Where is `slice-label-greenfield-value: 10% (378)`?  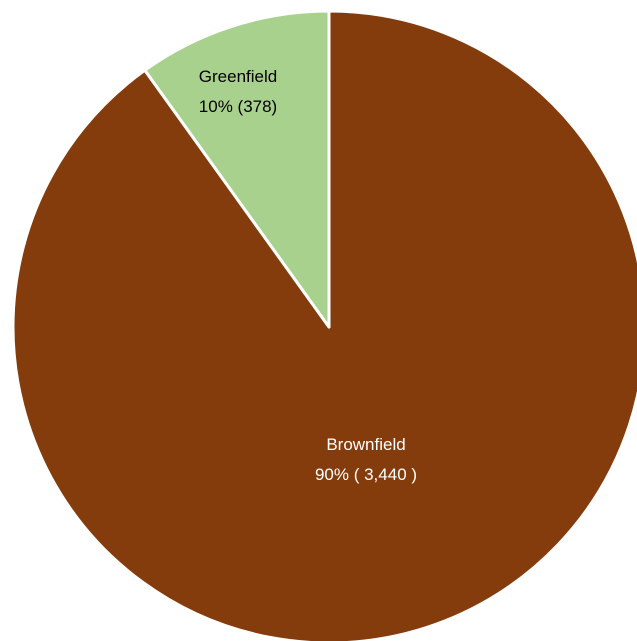 slice-label-greenfield-value: 10% (378) is located at coordinates (238, 106).